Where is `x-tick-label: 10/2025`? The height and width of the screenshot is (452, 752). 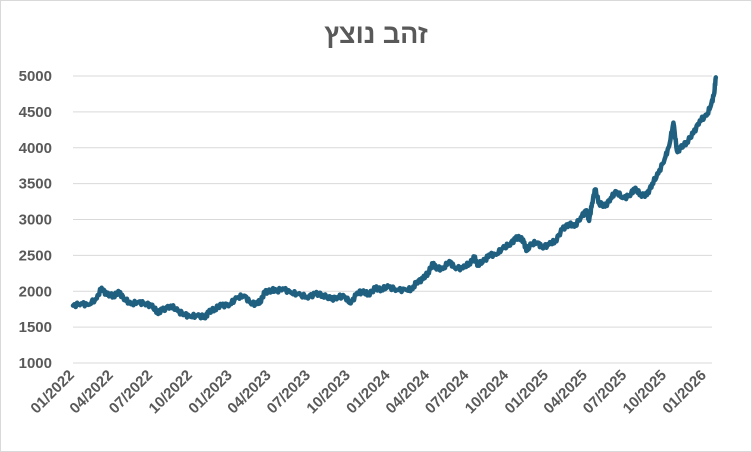
x-tick-label: 10/2025 is located at coordinates (645, 392).